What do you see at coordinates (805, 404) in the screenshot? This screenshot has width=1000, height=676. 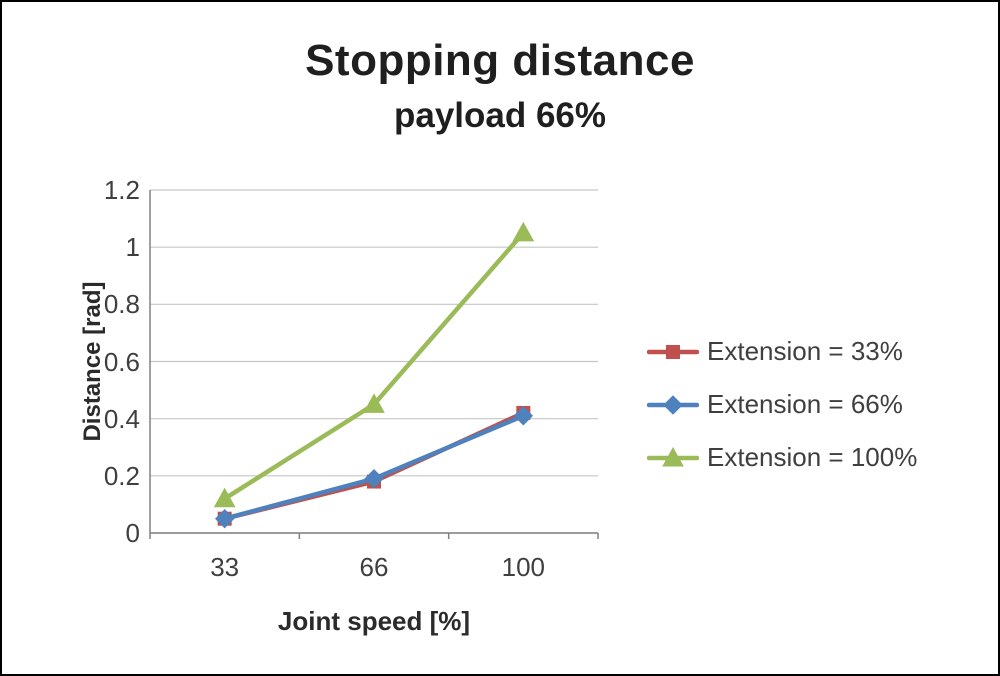 I see `legend-label: Extension = 66%` at bounding box center [805, 404].